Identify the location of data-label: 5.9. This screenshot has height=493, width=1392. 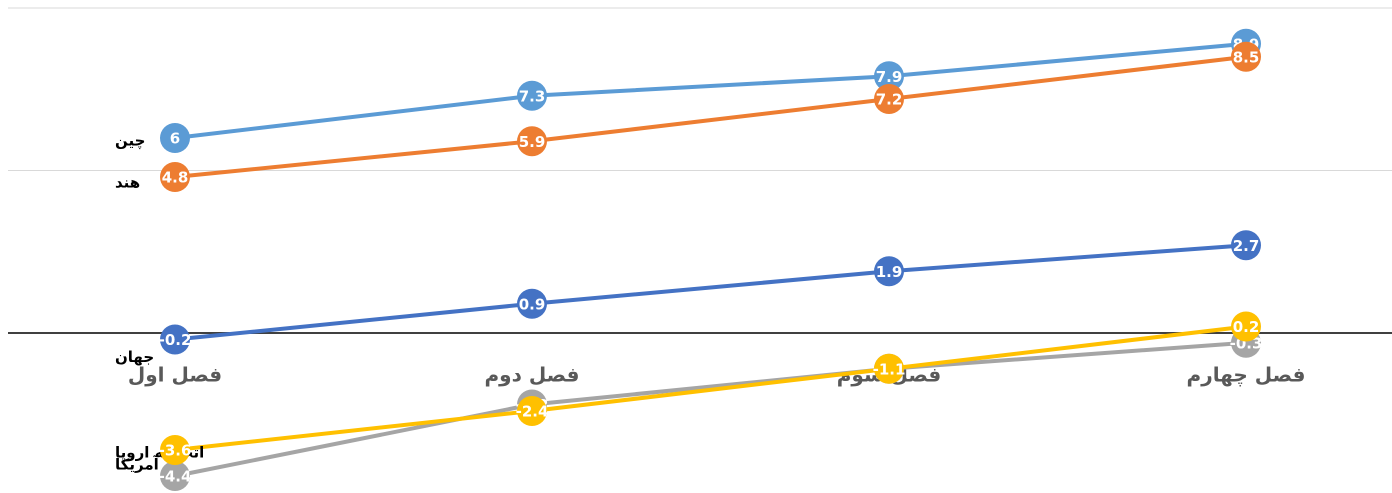
(532, 142).